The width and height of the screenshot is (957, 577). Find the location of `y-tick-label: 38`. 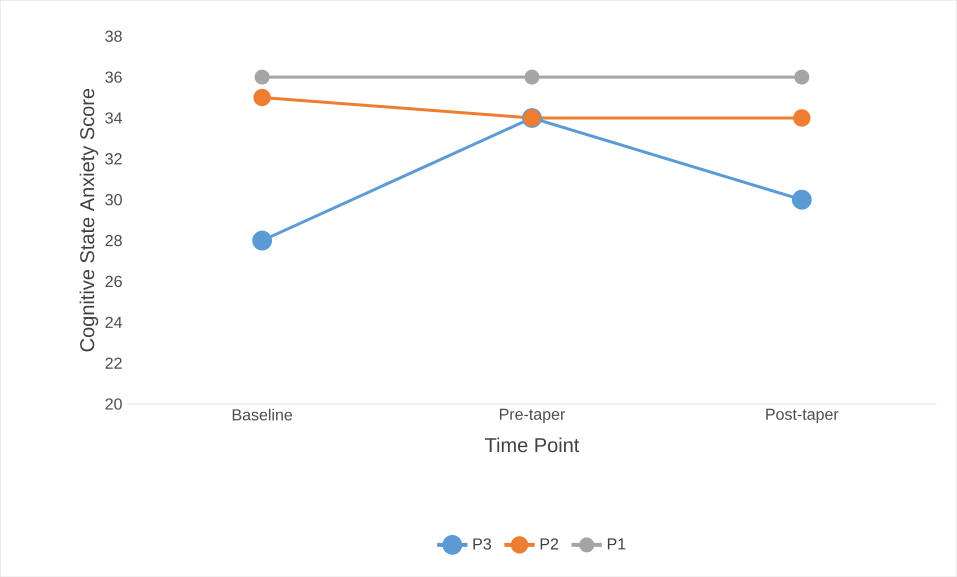

y-tick-label: 38 is located at coordinates (113, 36).